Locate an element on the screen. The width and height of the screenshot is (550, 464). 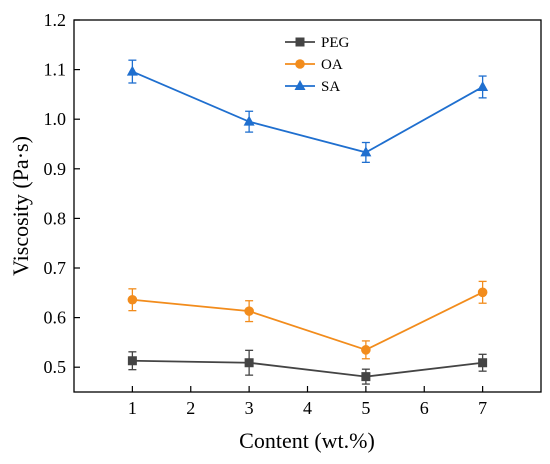
y-tick-label: 1.2 is located at coordinates (55, 20).